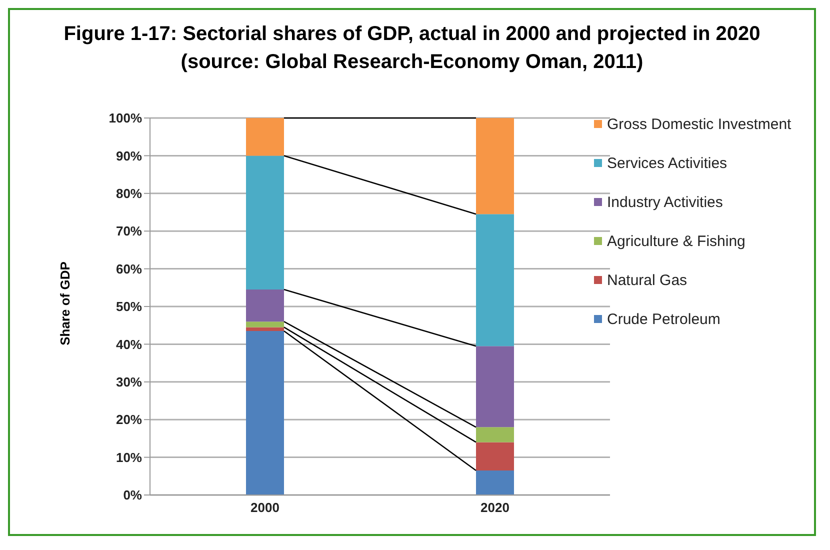  I want to click on y-tick-label: 100%, so click(125, 118).